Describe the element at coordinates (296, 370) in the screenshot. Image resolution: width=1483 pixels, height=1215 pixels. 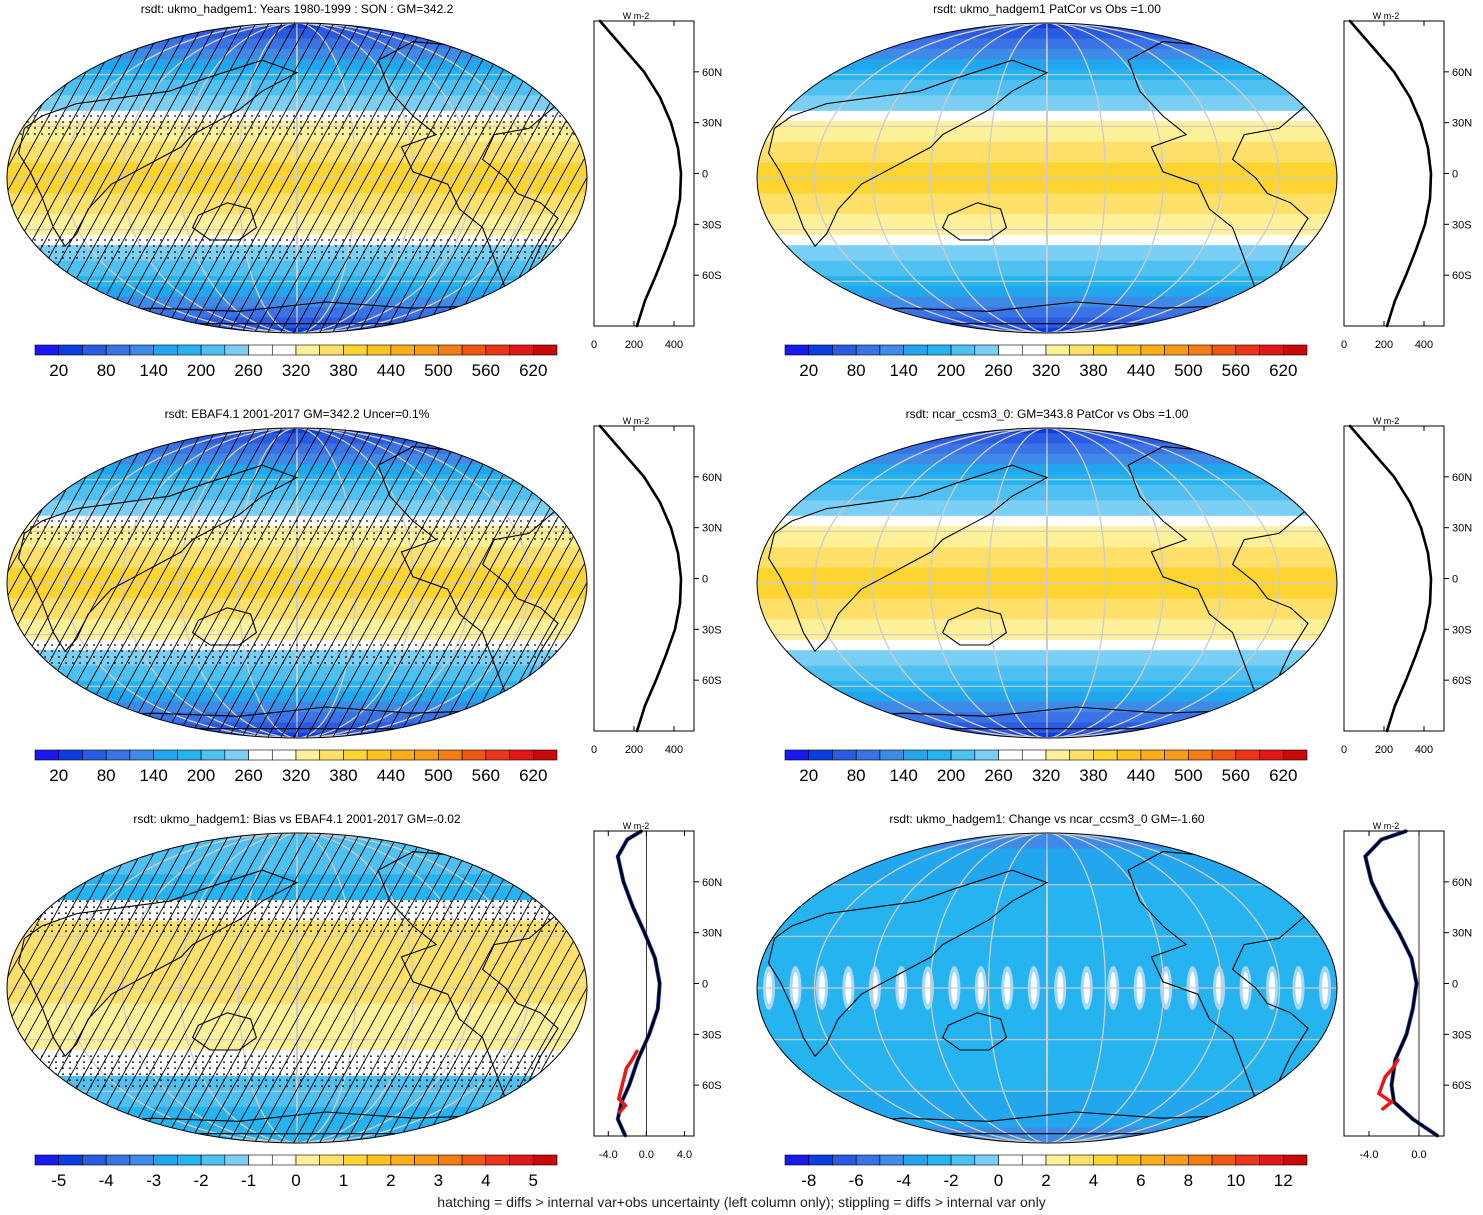
I see `colorbar-label: 320` at that location.